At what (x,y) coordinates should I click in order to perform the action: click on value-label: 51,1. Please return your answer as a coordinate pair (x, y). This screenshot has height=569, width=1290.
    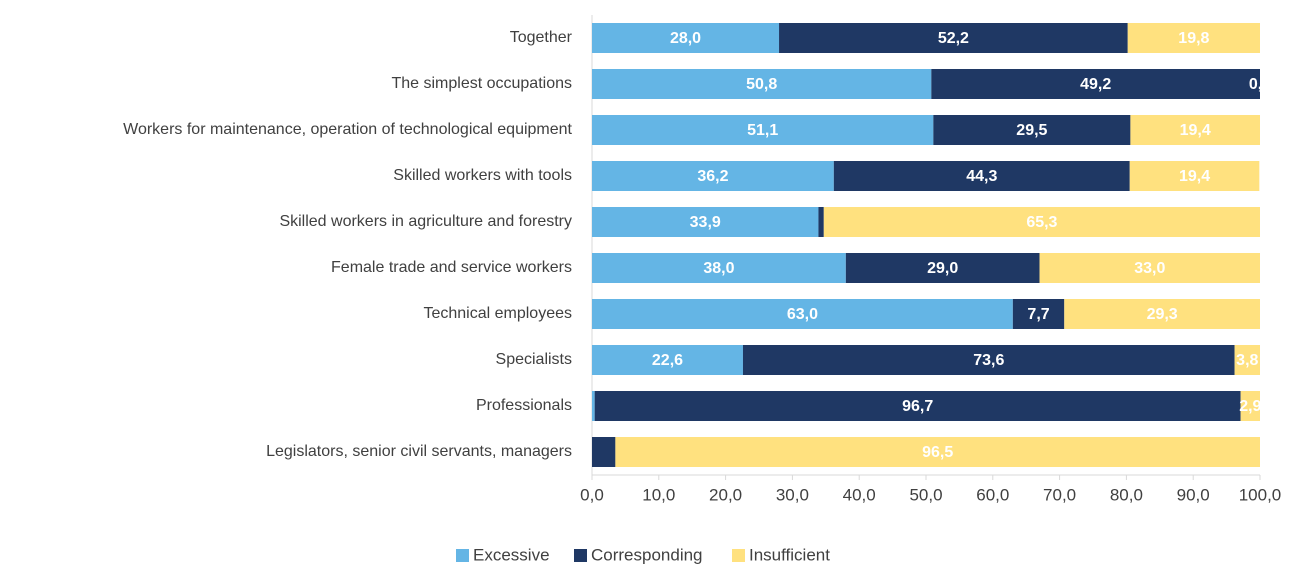
    Looking at the image, I should click on (762, 130).